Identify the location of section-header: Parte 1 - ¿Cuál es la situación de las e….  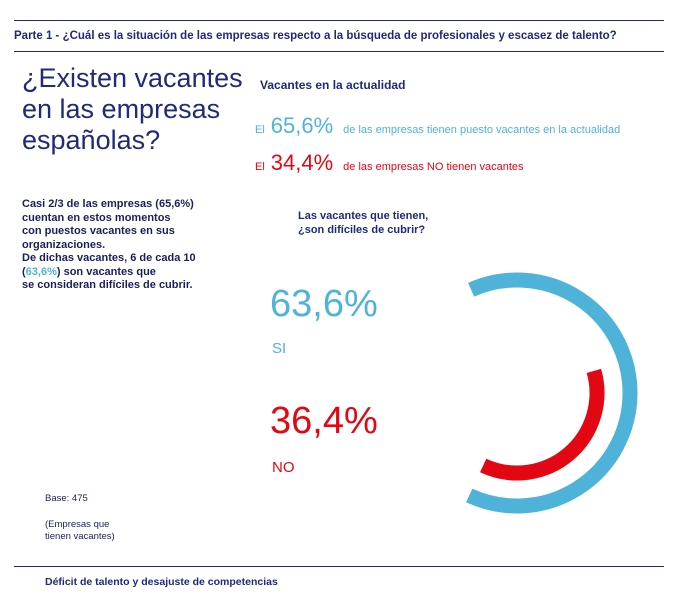
(315, 36).